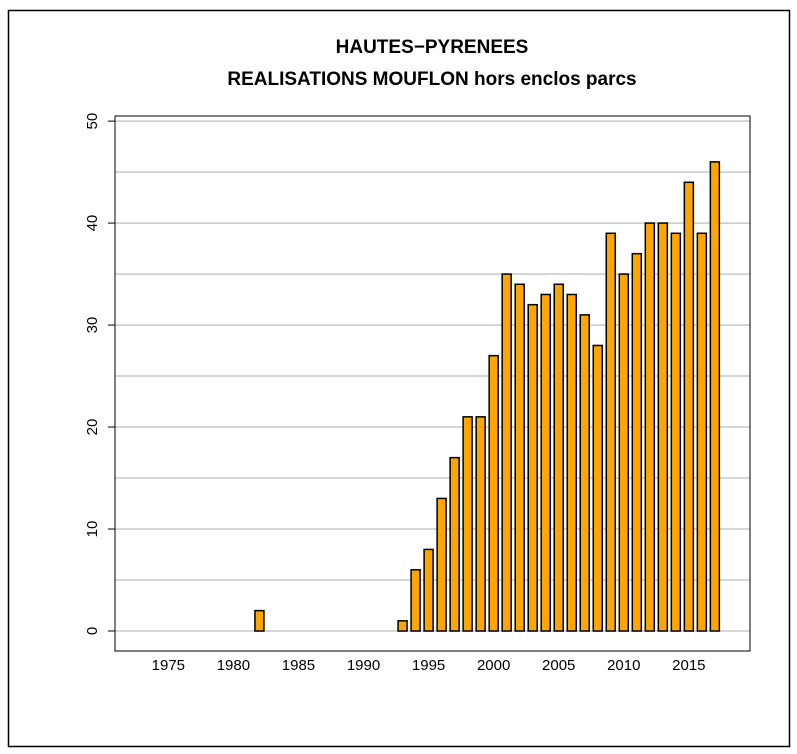  What do you see at coordinates (92, 121) in the screenshot?
I see `y-tick-label: 50` at bounding box center [92, 121].